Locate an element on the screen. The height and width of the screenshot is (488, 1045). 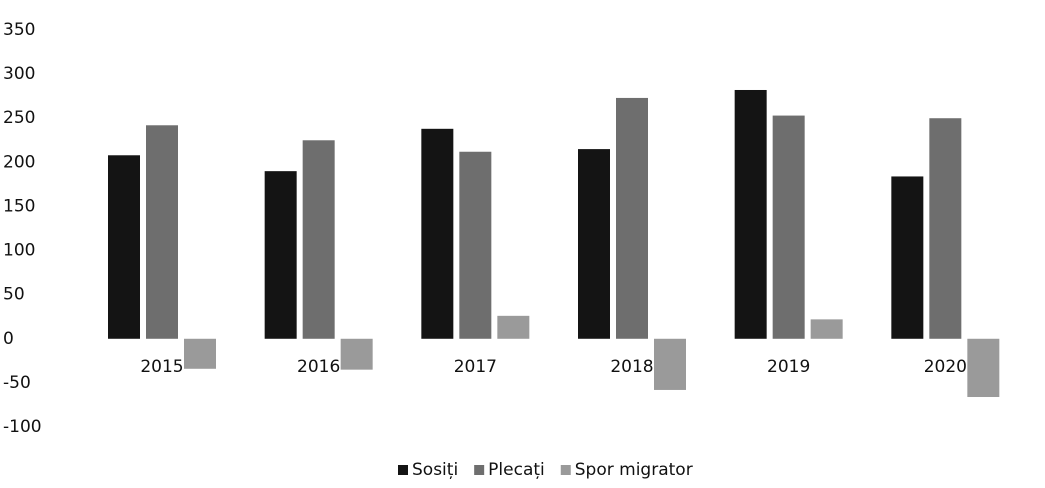
y-tick-label: -100 is located at coordinates (22, 427).